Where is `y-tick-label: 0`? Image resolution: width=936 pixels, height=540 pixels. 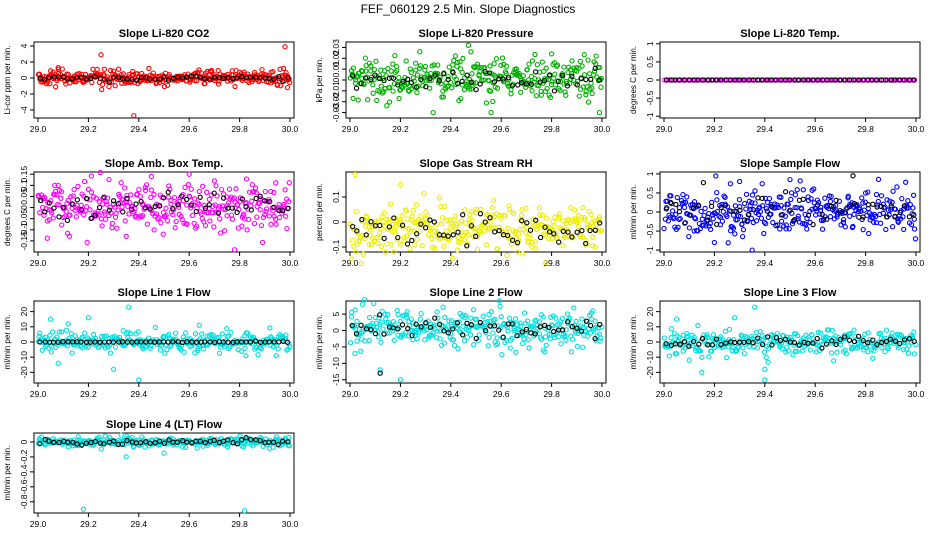 y-tick-label: 0 is located at coordinates (24, 207).